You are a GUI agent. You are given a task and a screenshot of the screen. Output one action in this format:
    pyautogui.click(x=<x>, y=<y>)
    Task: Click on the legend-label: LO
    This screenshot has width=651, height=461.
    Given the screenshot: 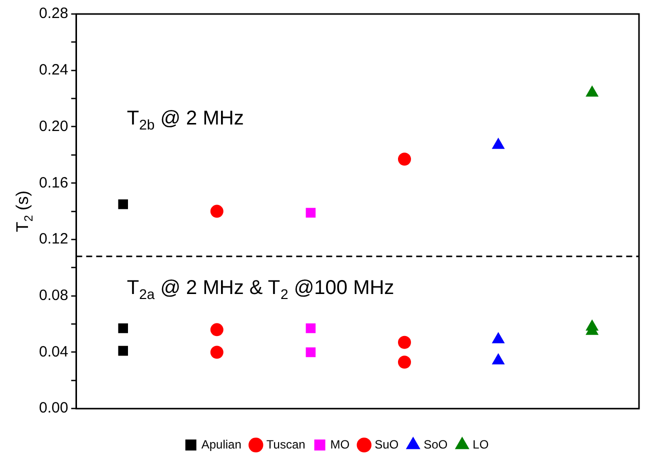 What is the action you would take?
    pyautogui.click(x=480, y=444)
    